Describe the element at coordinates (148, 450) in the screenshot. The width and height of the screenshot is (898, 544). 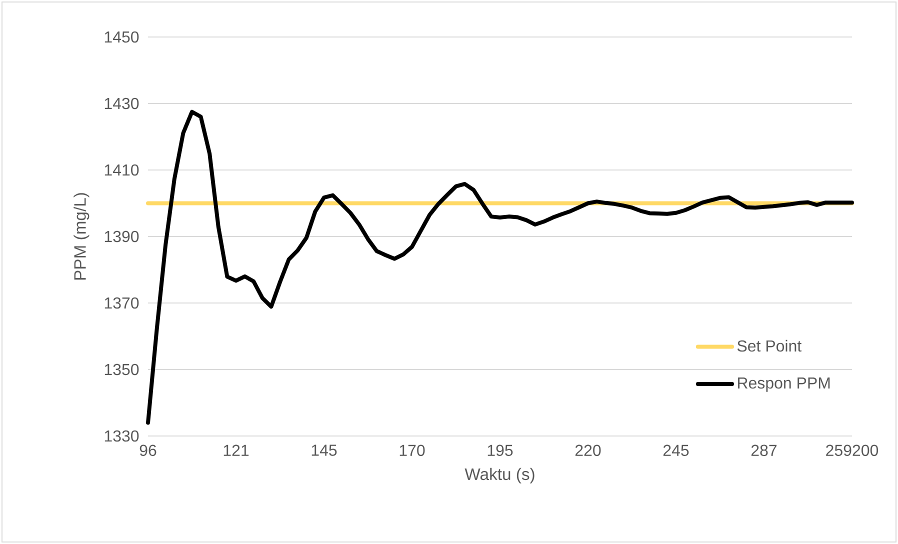
I see `x-tick-label: 96` at that location.